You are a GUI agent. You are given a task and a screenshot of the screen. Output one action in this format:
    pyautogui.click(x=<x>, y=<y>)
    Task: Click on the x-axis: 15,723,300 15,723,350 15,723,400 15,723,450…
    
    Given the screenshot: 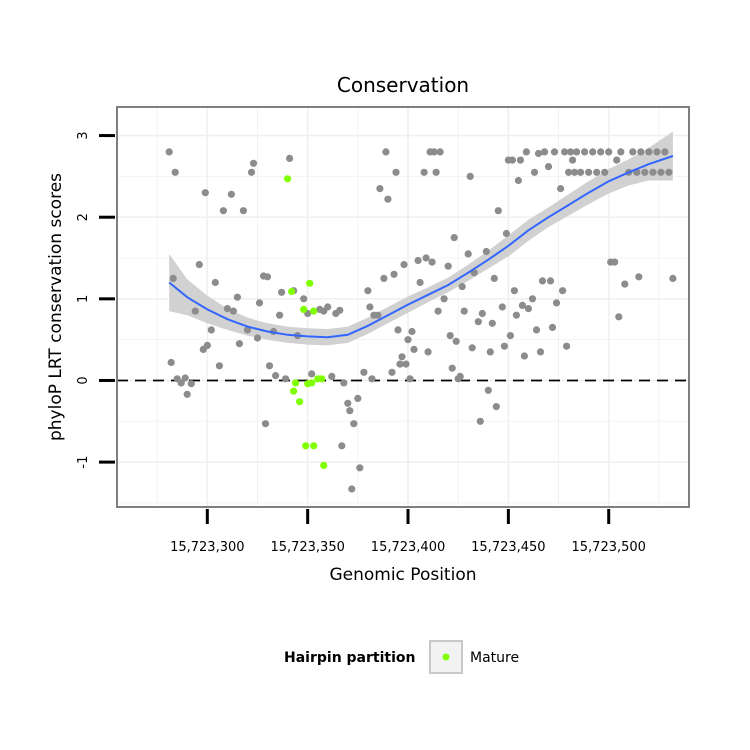 What is the action you would take?
    pyautogui.click(x=408, y=532)
    